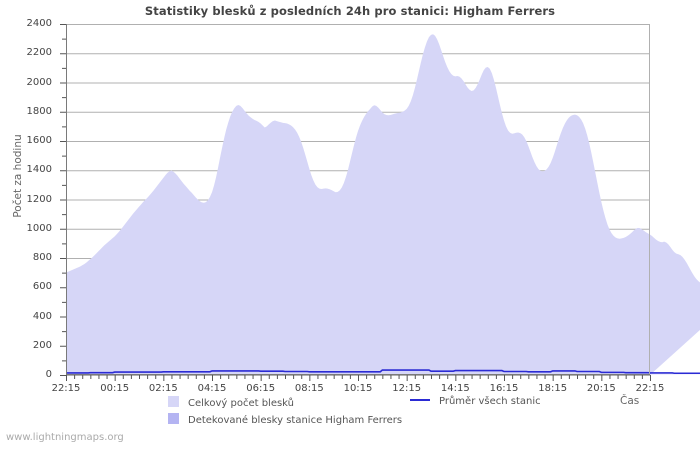 The width and height of the screenshot is (700, 450). What do you see at coordinates (504, 388) in the screenshot?
I see `x-tick-label: 16:15` at bounding box center [504, 388].